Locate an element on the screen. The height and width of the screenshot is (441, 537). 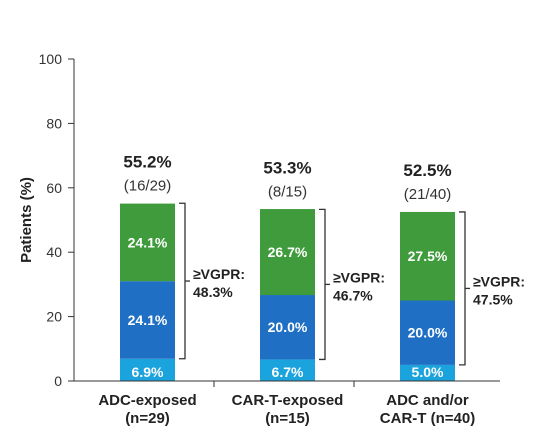
y-tick-label: 40 is located at coordinates (54, 252).